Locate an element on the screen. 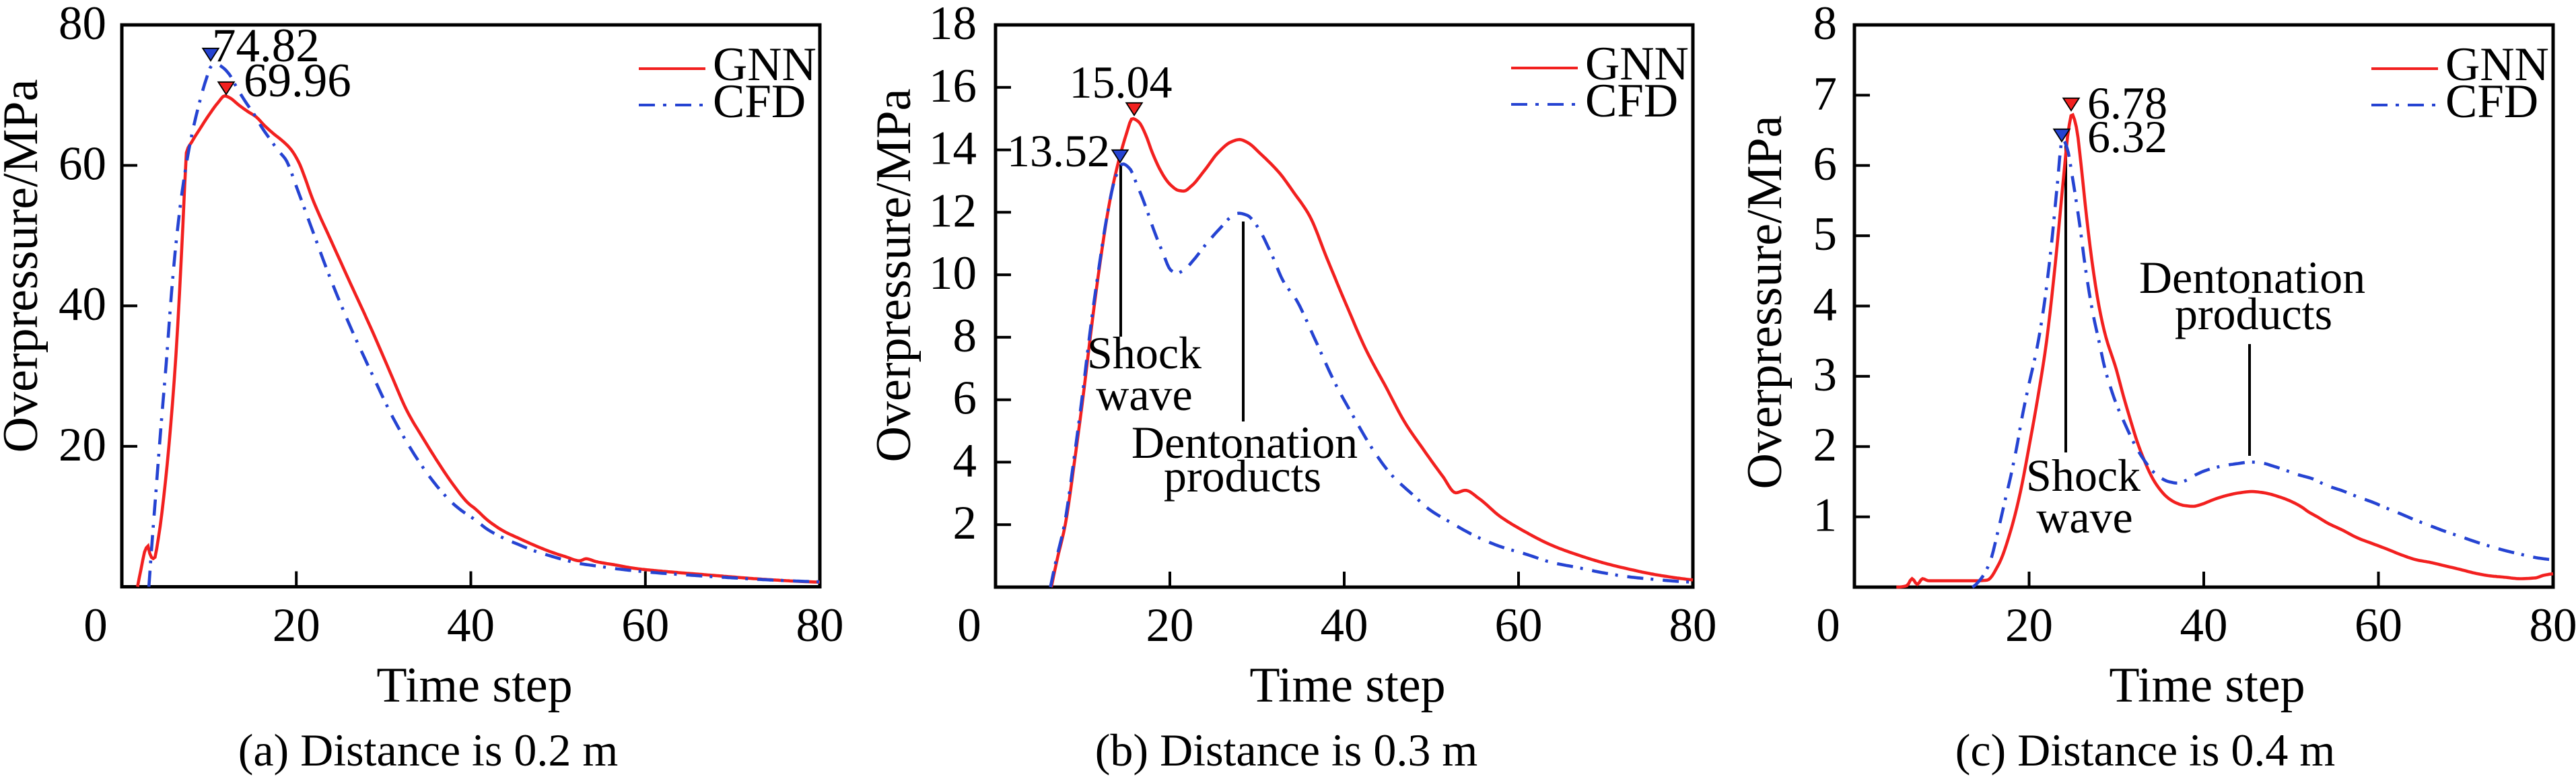 The image size is (2576, 779). svg-text: (b) Distance is 0.3 m is located at coordinates (1286, 750).